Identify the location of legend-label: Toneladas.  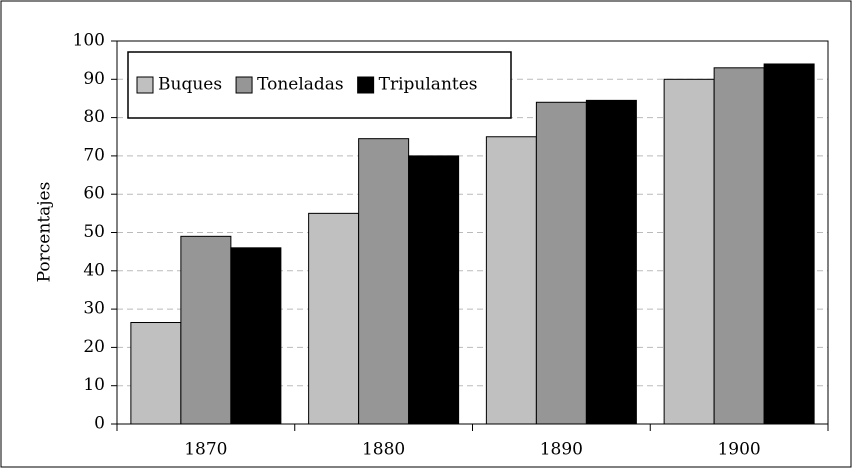
(300, 85).